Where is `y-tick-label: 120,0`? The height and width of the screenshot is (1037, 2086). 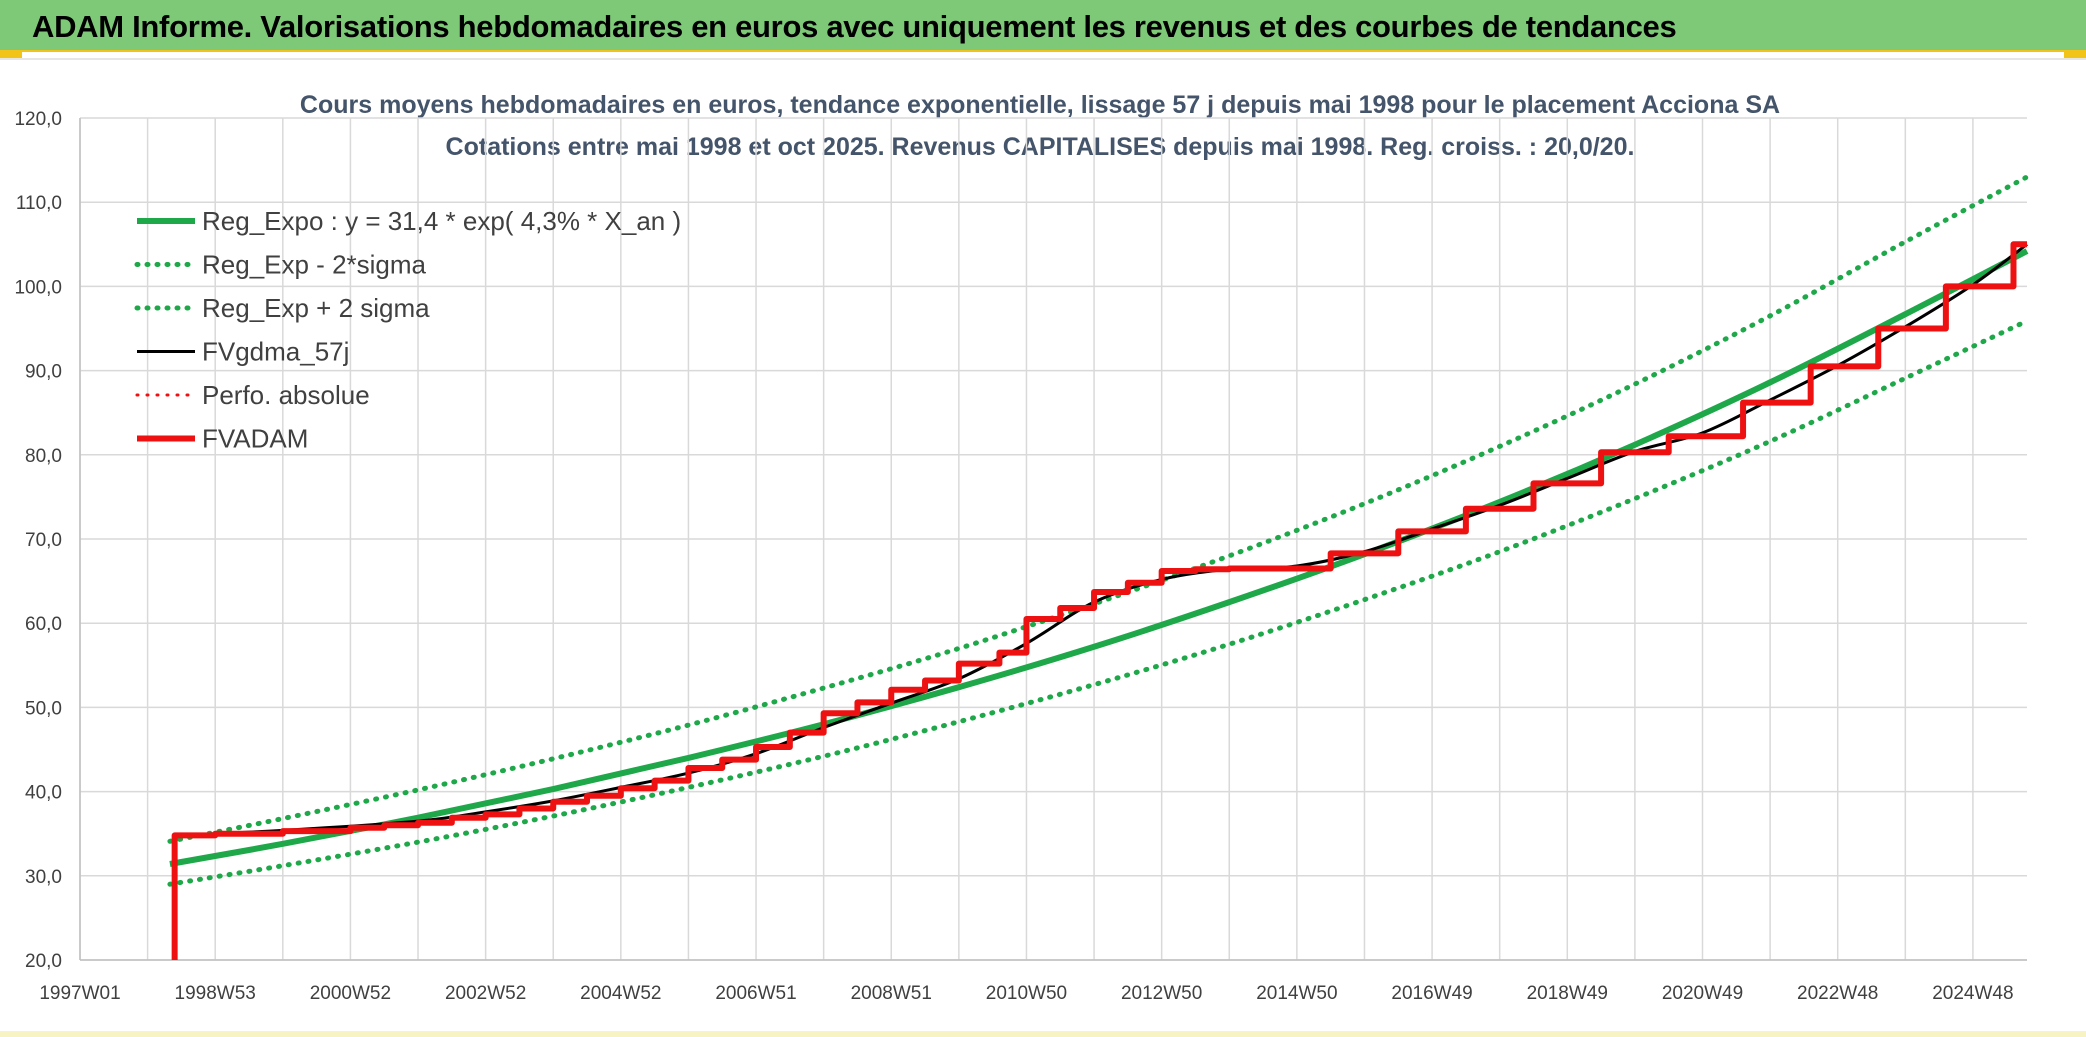
y-tick-label: 120,0 is located at coordinates (38, 119).